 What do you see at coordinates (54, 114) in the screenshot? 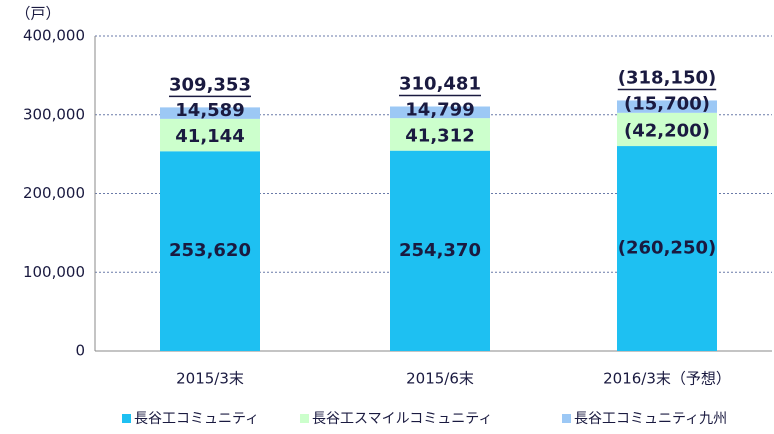
I see `y-tick-label: 300,000` at bounding box center [54, 114].